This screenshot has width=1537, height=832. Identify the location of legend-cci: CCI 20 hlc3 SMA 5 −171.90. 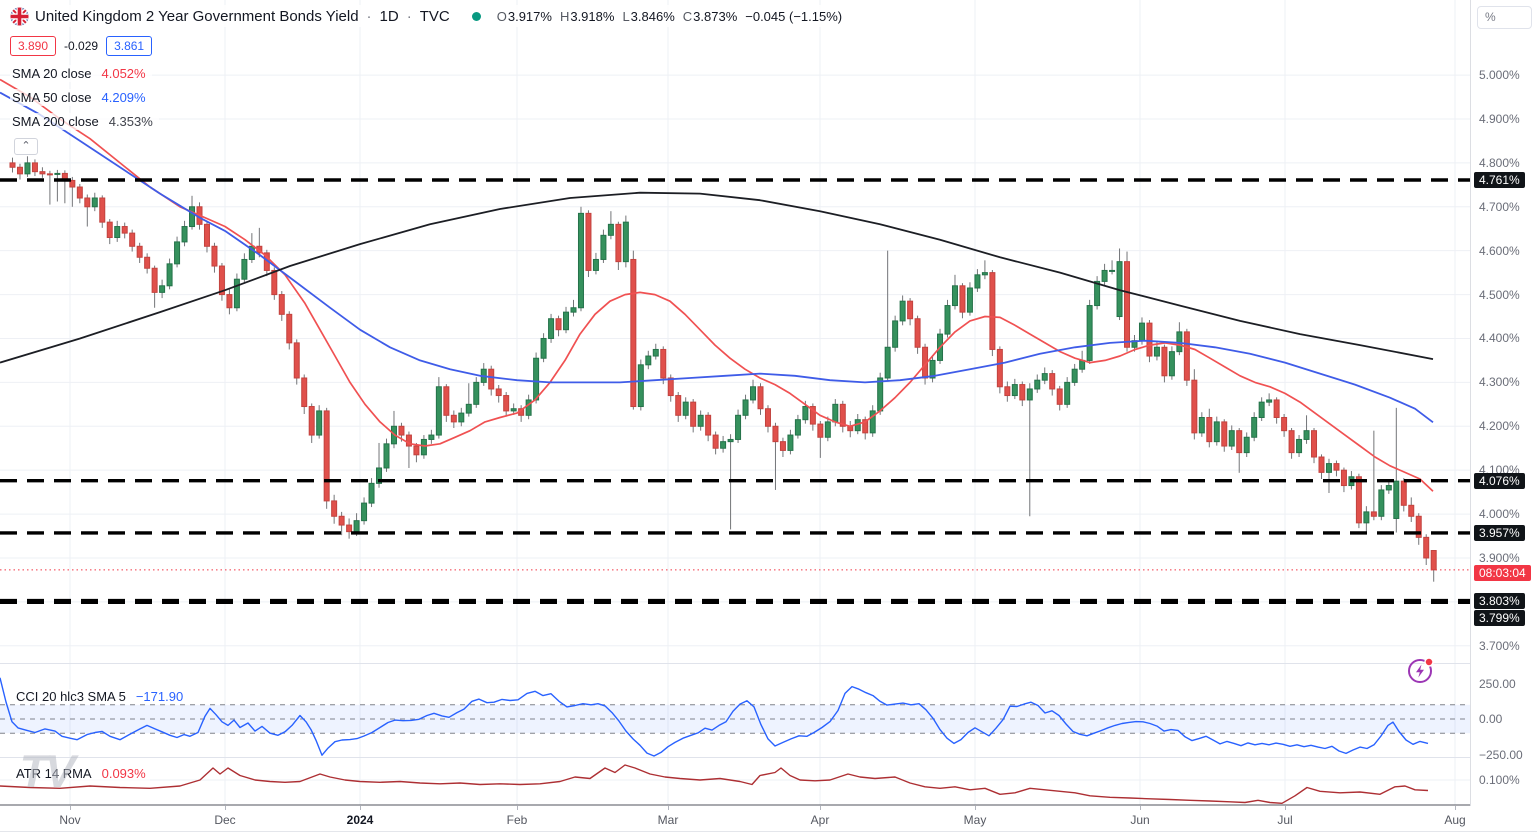
(100, 696).